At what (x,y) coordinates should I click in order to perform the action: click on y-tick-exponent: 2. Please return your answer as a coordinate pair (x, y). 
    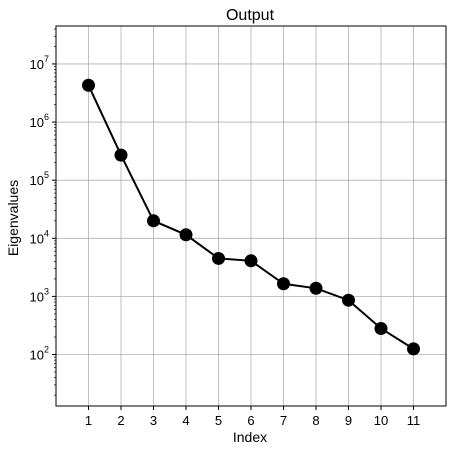
    Looking at the image, I should click on (46, 350).